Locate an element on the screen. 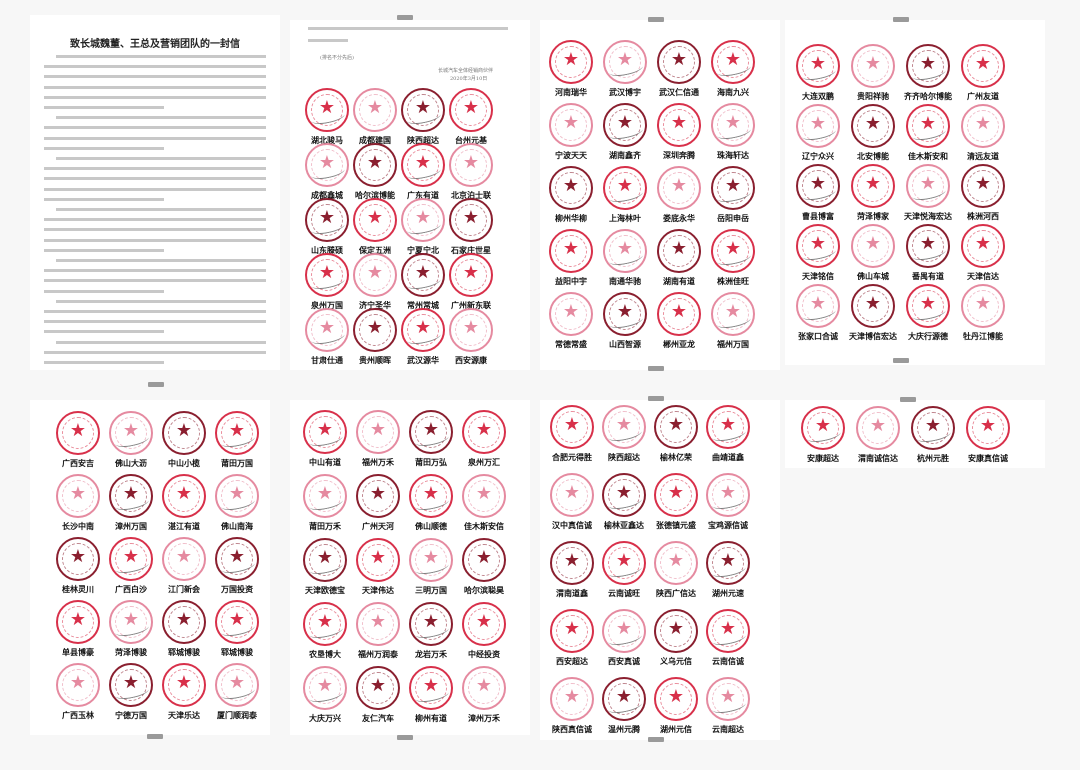 Image resolution: width=1080 pixels, height=770 pixels. dealer-name: 龙岩万禾 is located at coordinates (431, 654).